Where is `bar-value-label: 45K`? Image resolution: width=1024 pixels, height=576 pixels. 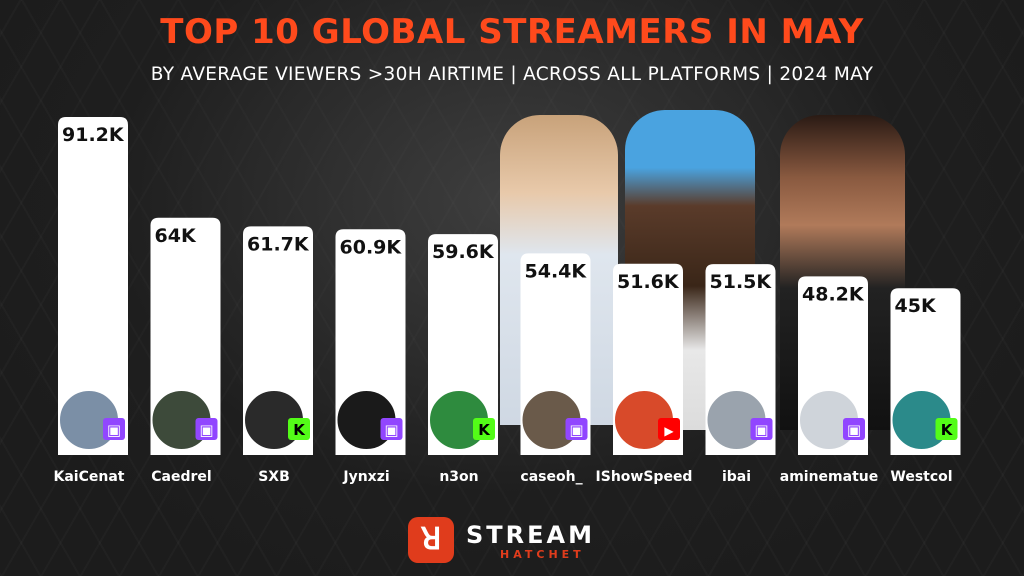 bar-value-label: 45K is located at coordinates (916, 306).